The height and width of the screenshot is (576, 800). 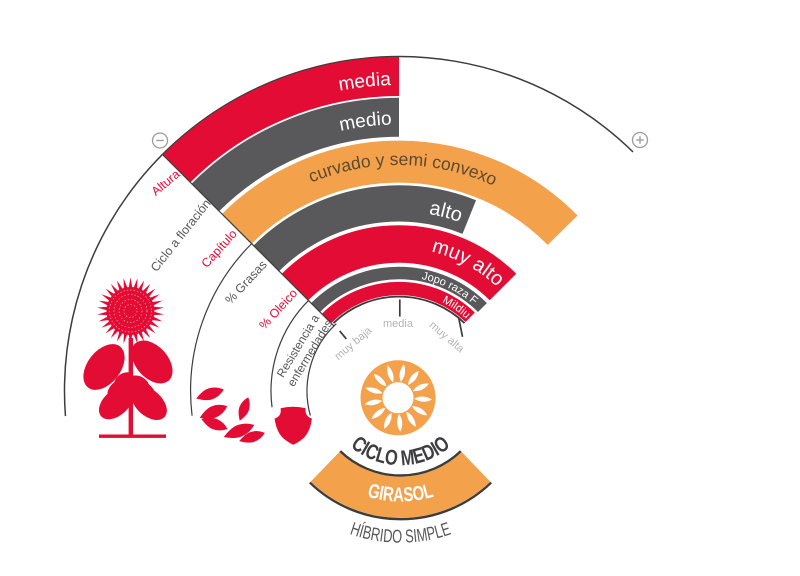 What do you see at coordinates (398, 494) in the screenshot?
I see `svg-text: A` at bounding box center [398, 494].